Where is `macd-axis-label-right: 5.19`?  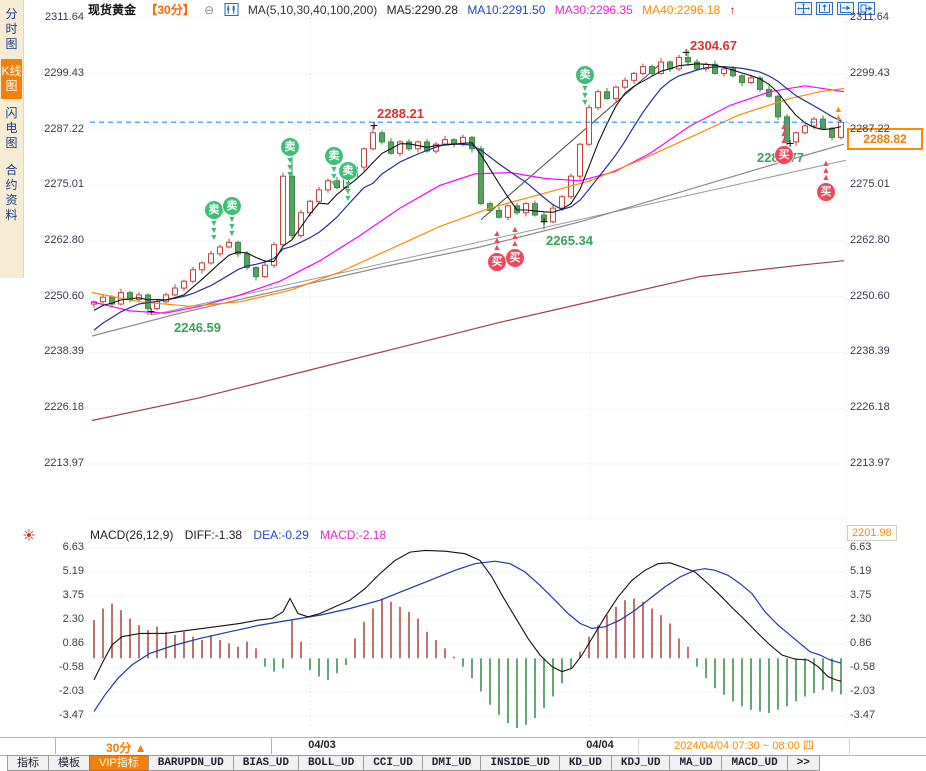
macd-axis-label-right: 5.19 is located at coordinates (861, 571).